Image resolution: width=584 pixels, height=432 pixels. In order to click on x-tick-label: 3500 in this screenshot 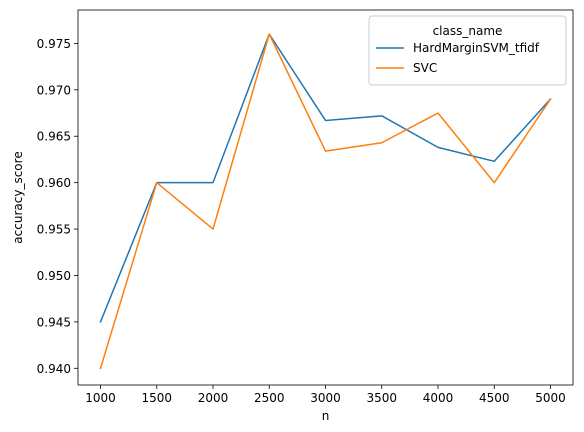, I will do `click(381, 398)`.